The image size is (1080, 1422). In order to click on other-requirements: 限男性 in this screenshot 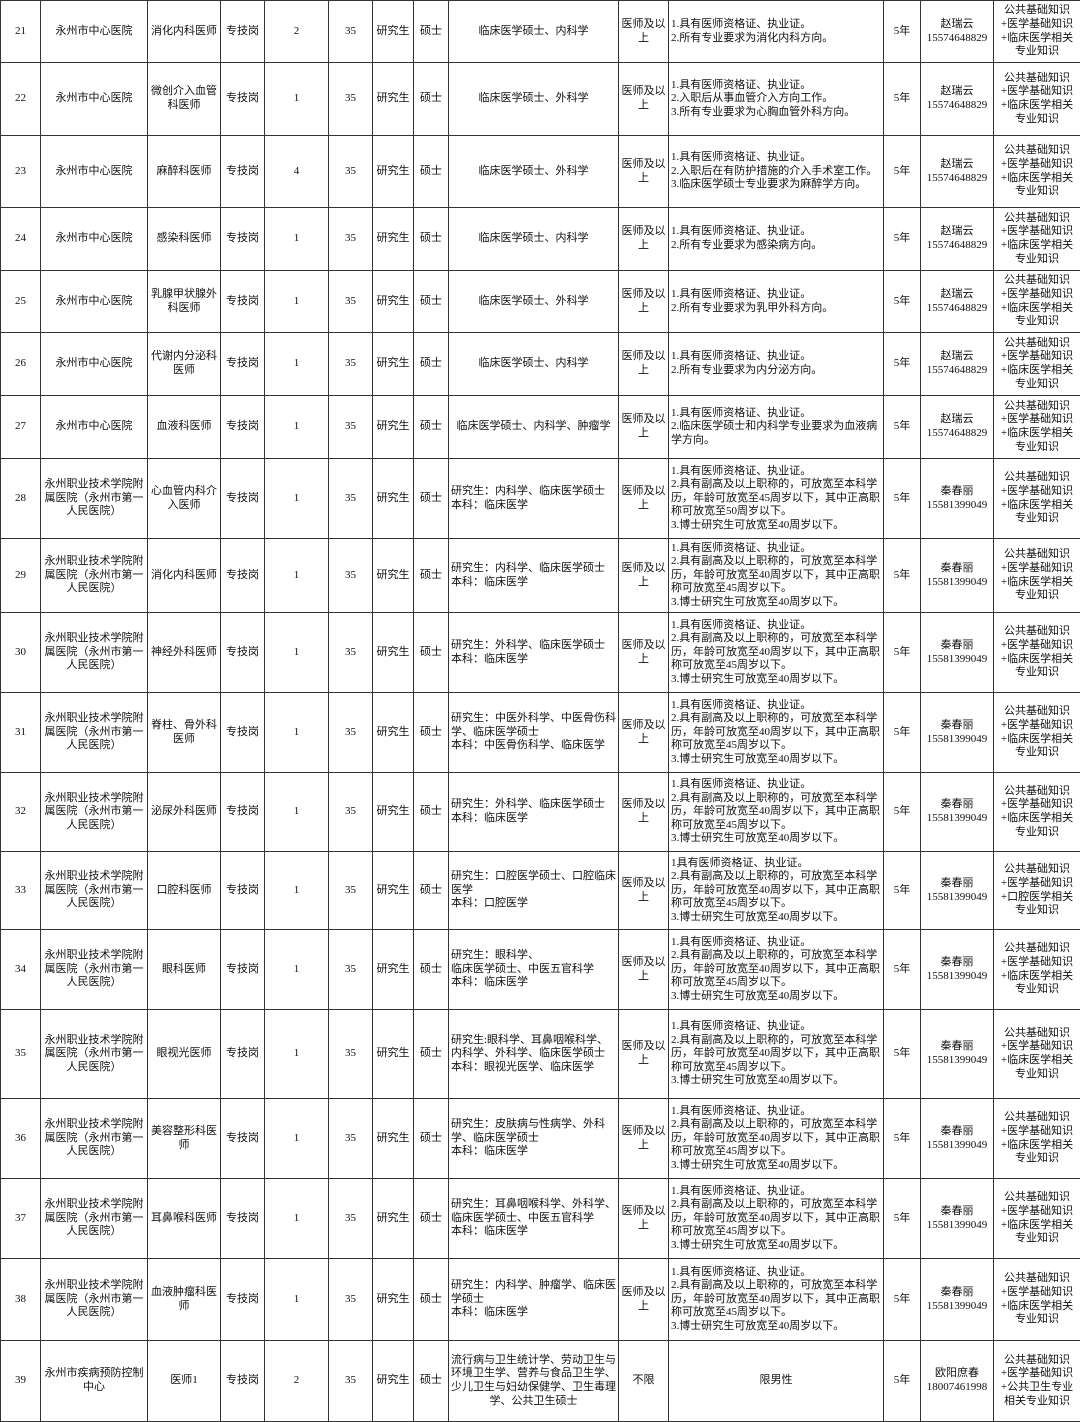, I will do `click(776, 1381)`.